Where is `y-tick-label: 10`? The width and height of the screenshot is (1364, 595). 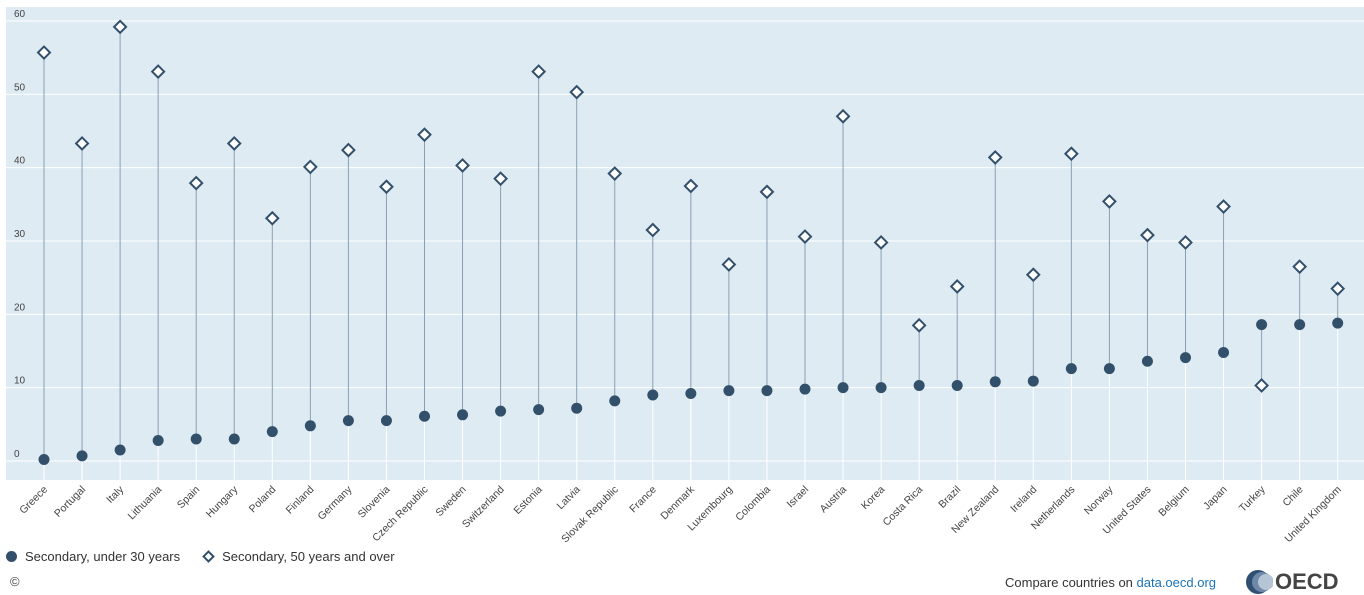 y-tick-label: 10 is located at coordinates (20, 381).